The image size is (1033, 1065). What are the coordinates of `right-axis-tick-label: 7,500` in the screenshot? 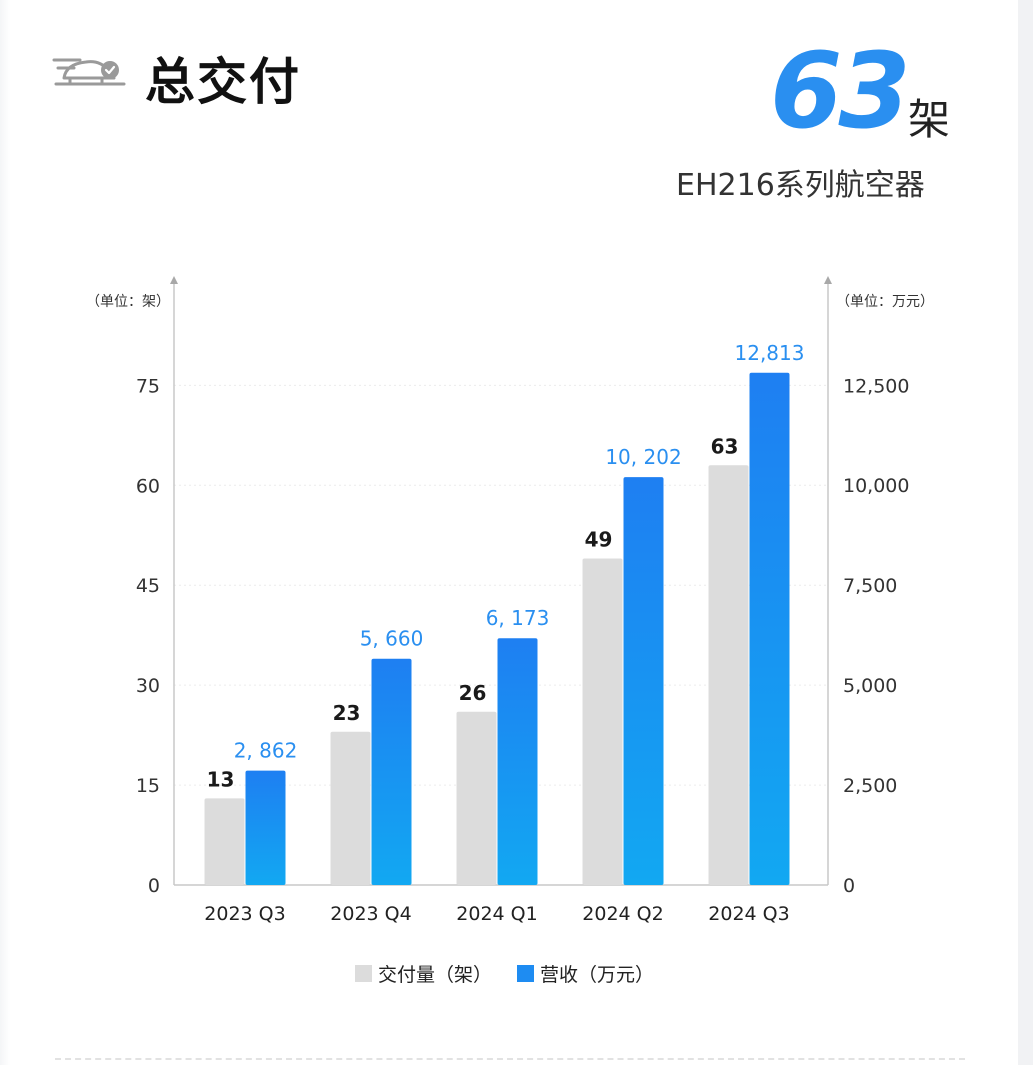 It's located at (870, 586).